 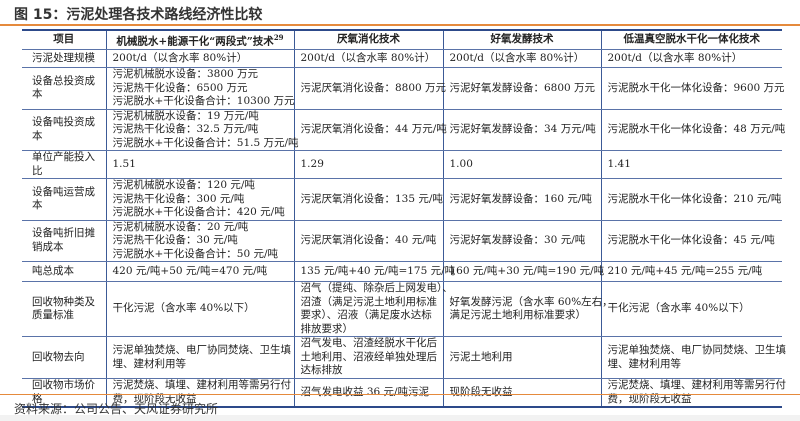 What do you see at coordinates (64, 88) in the screenshot?
I see `row-label: 设备总投资成本` at bounding box center [64, 88].